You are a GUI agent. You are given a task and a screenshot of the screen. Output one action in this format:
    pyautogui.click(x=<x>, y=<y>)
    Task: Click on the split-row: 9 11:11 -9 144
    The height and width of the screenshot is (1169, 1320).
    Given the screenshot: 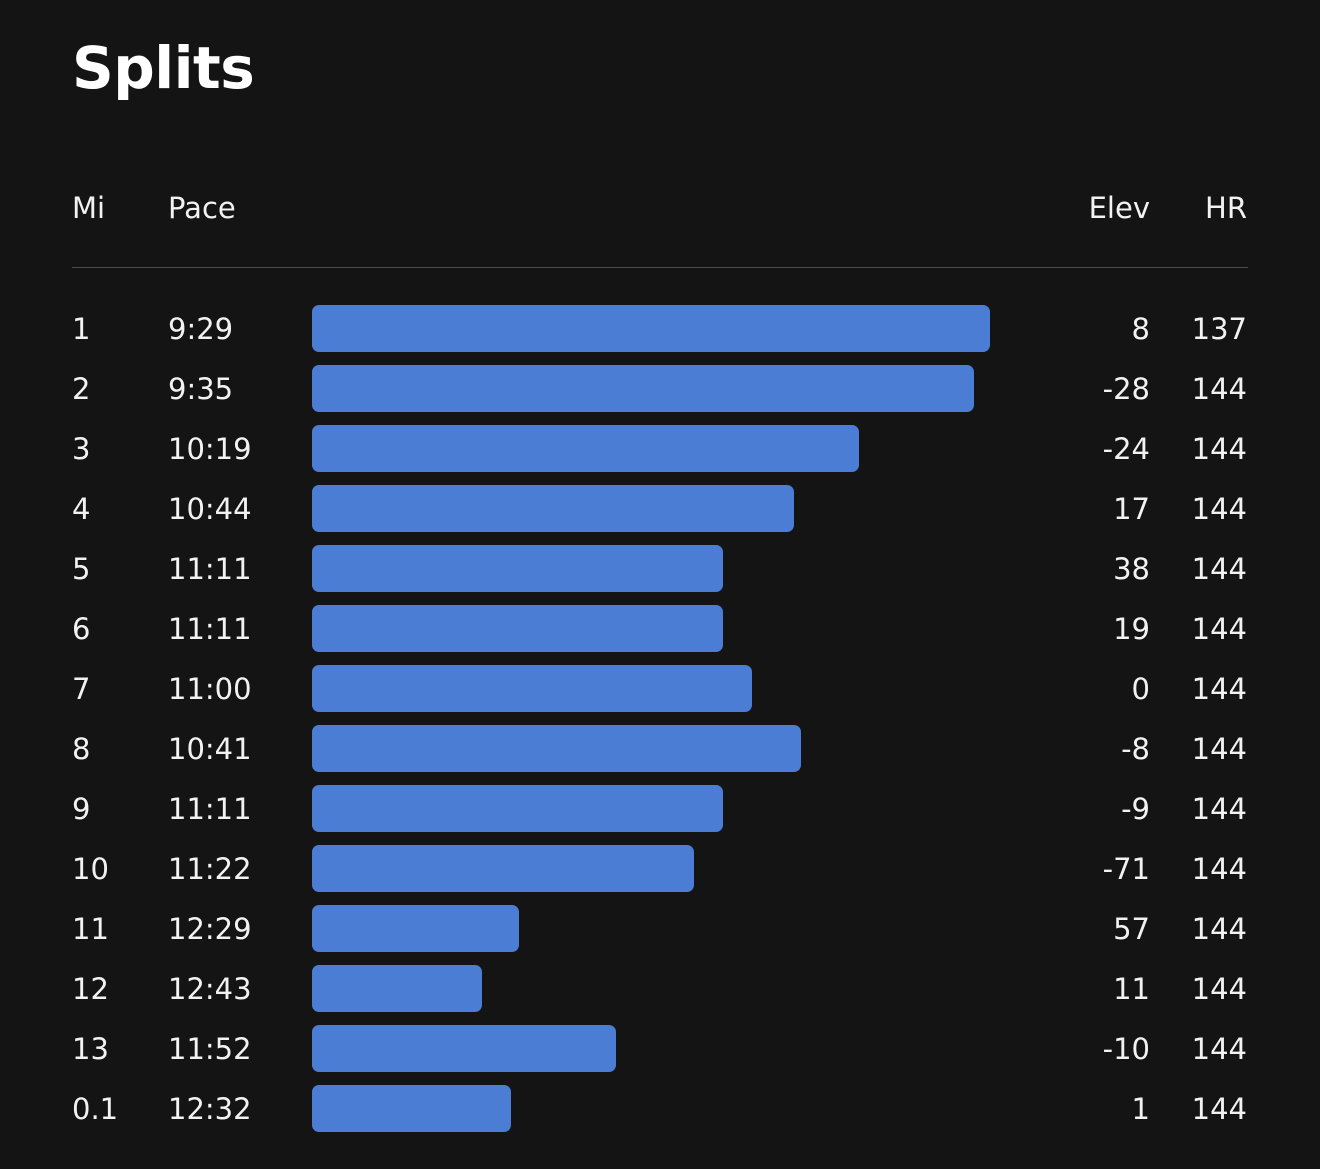 What is the action you would take?
    pyautogui.click(x=660, y=813)
    